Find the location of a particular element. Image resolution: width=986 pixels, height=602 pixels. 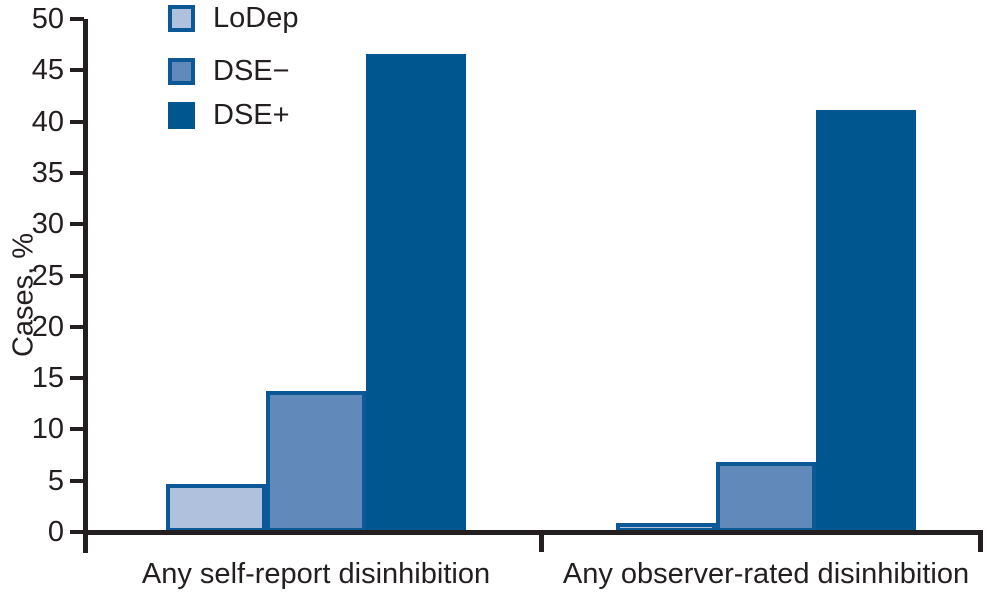

y-tick-label: 20 is located at coordinates (47, 326).